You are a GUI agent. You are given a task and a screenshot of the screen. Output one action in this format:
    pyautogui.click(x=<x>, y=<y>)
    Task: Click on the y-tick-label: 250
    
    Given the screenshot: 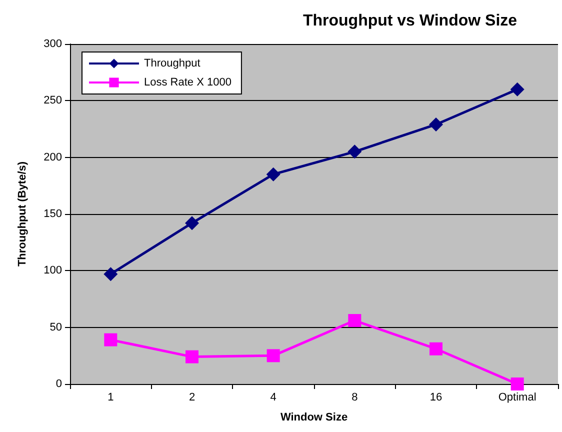 What is the action you would take?
    pyautogui.click(x=53, y=100)
    